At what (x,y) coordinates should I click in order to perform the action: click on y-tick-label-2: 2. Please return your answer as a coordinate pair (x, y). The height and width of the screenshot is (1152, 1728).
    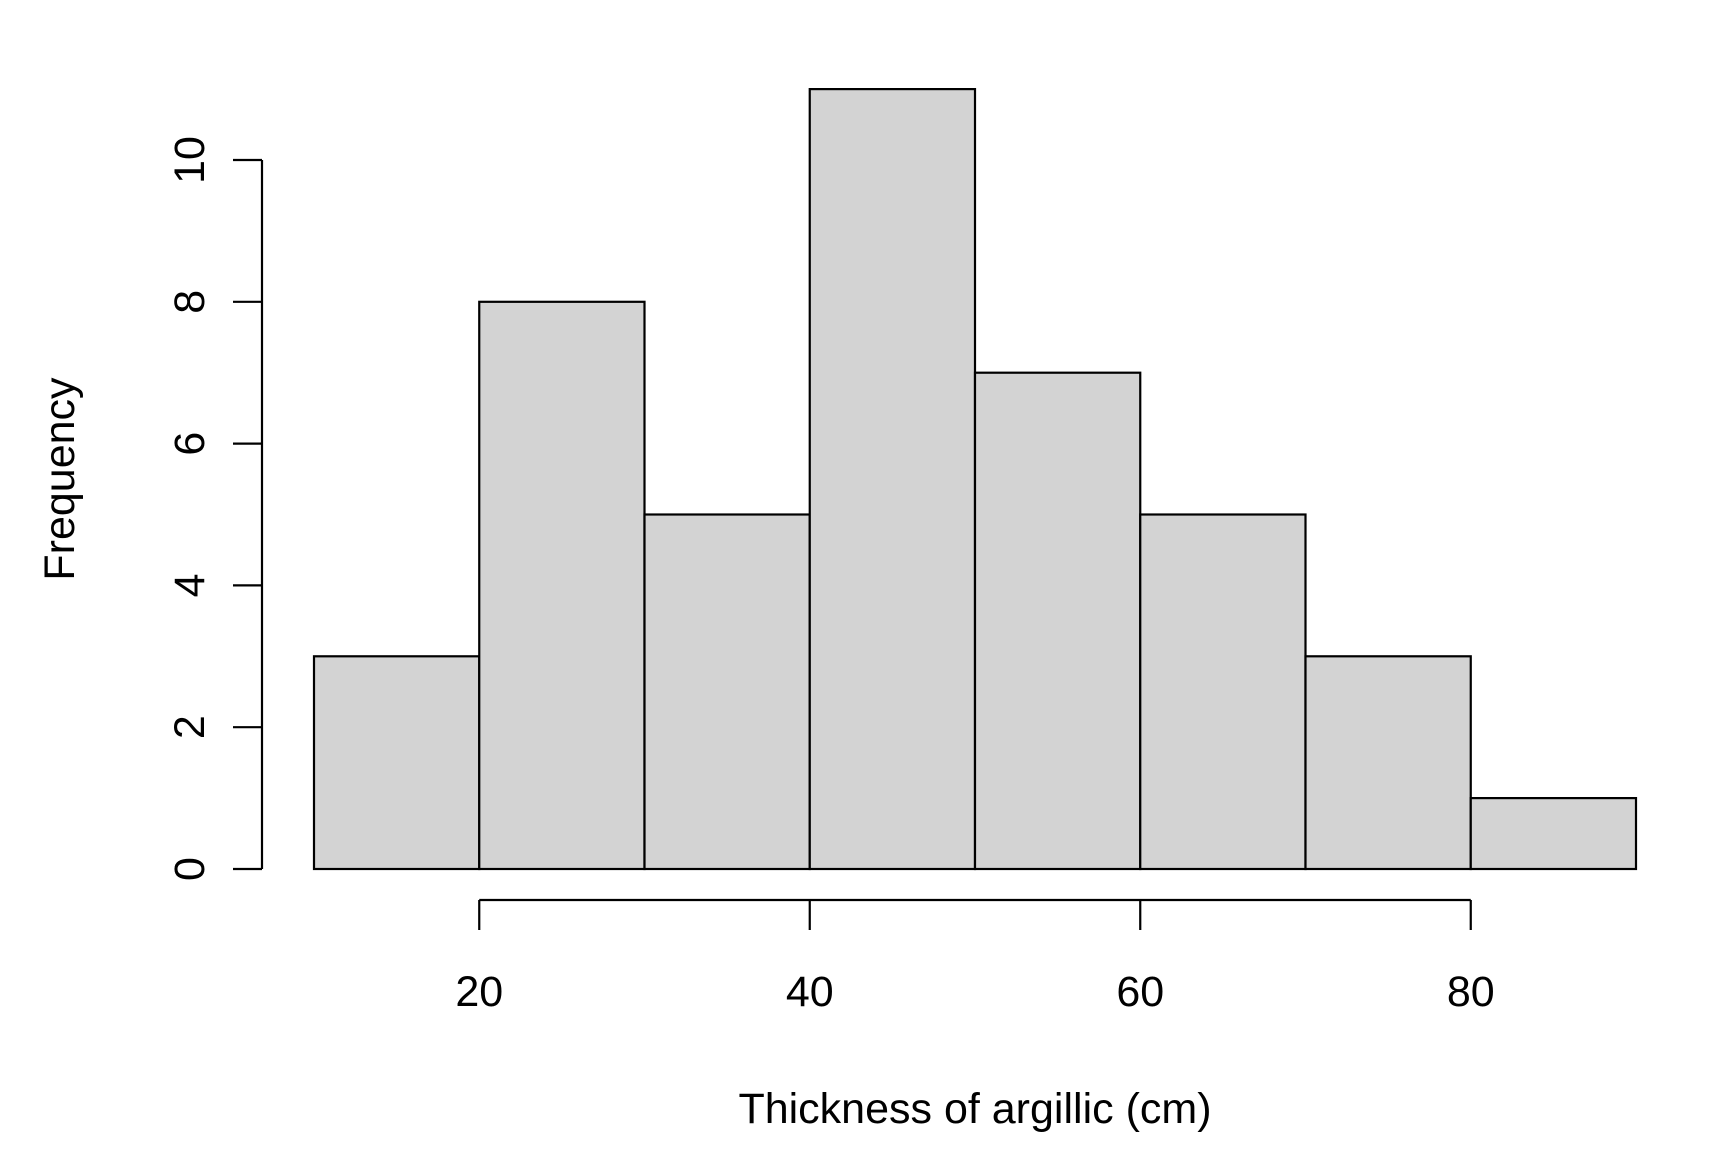
    Looking at the image, I should click on (190, 727).